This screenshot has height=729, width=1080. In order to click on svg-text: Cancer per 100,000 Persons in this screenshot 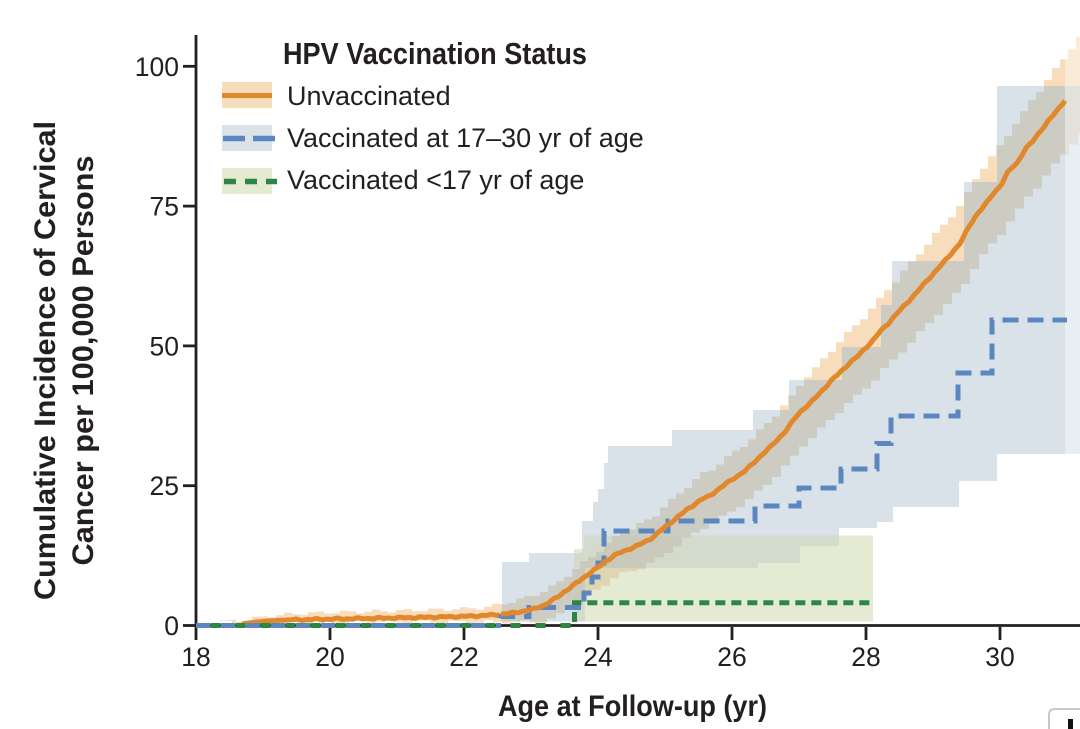, I will do `click(83, 360)`.